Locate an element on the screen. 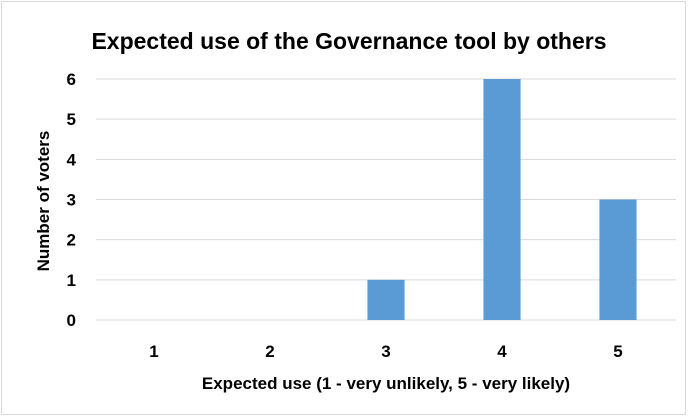  x-tick-label: 5 is located at coordinates (617, 351).